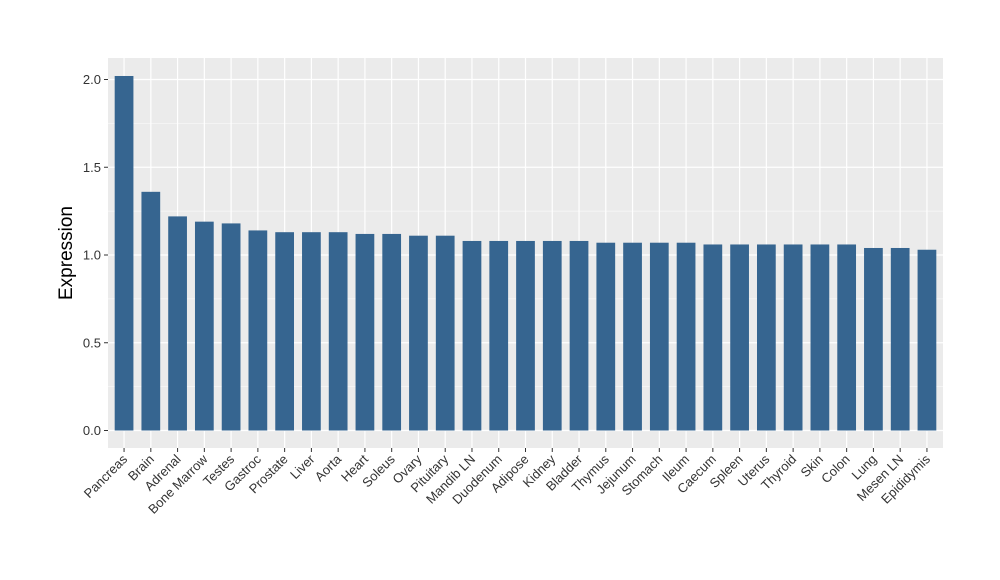  I want to click on y-tick-label: 0.0, so click(92, 430).